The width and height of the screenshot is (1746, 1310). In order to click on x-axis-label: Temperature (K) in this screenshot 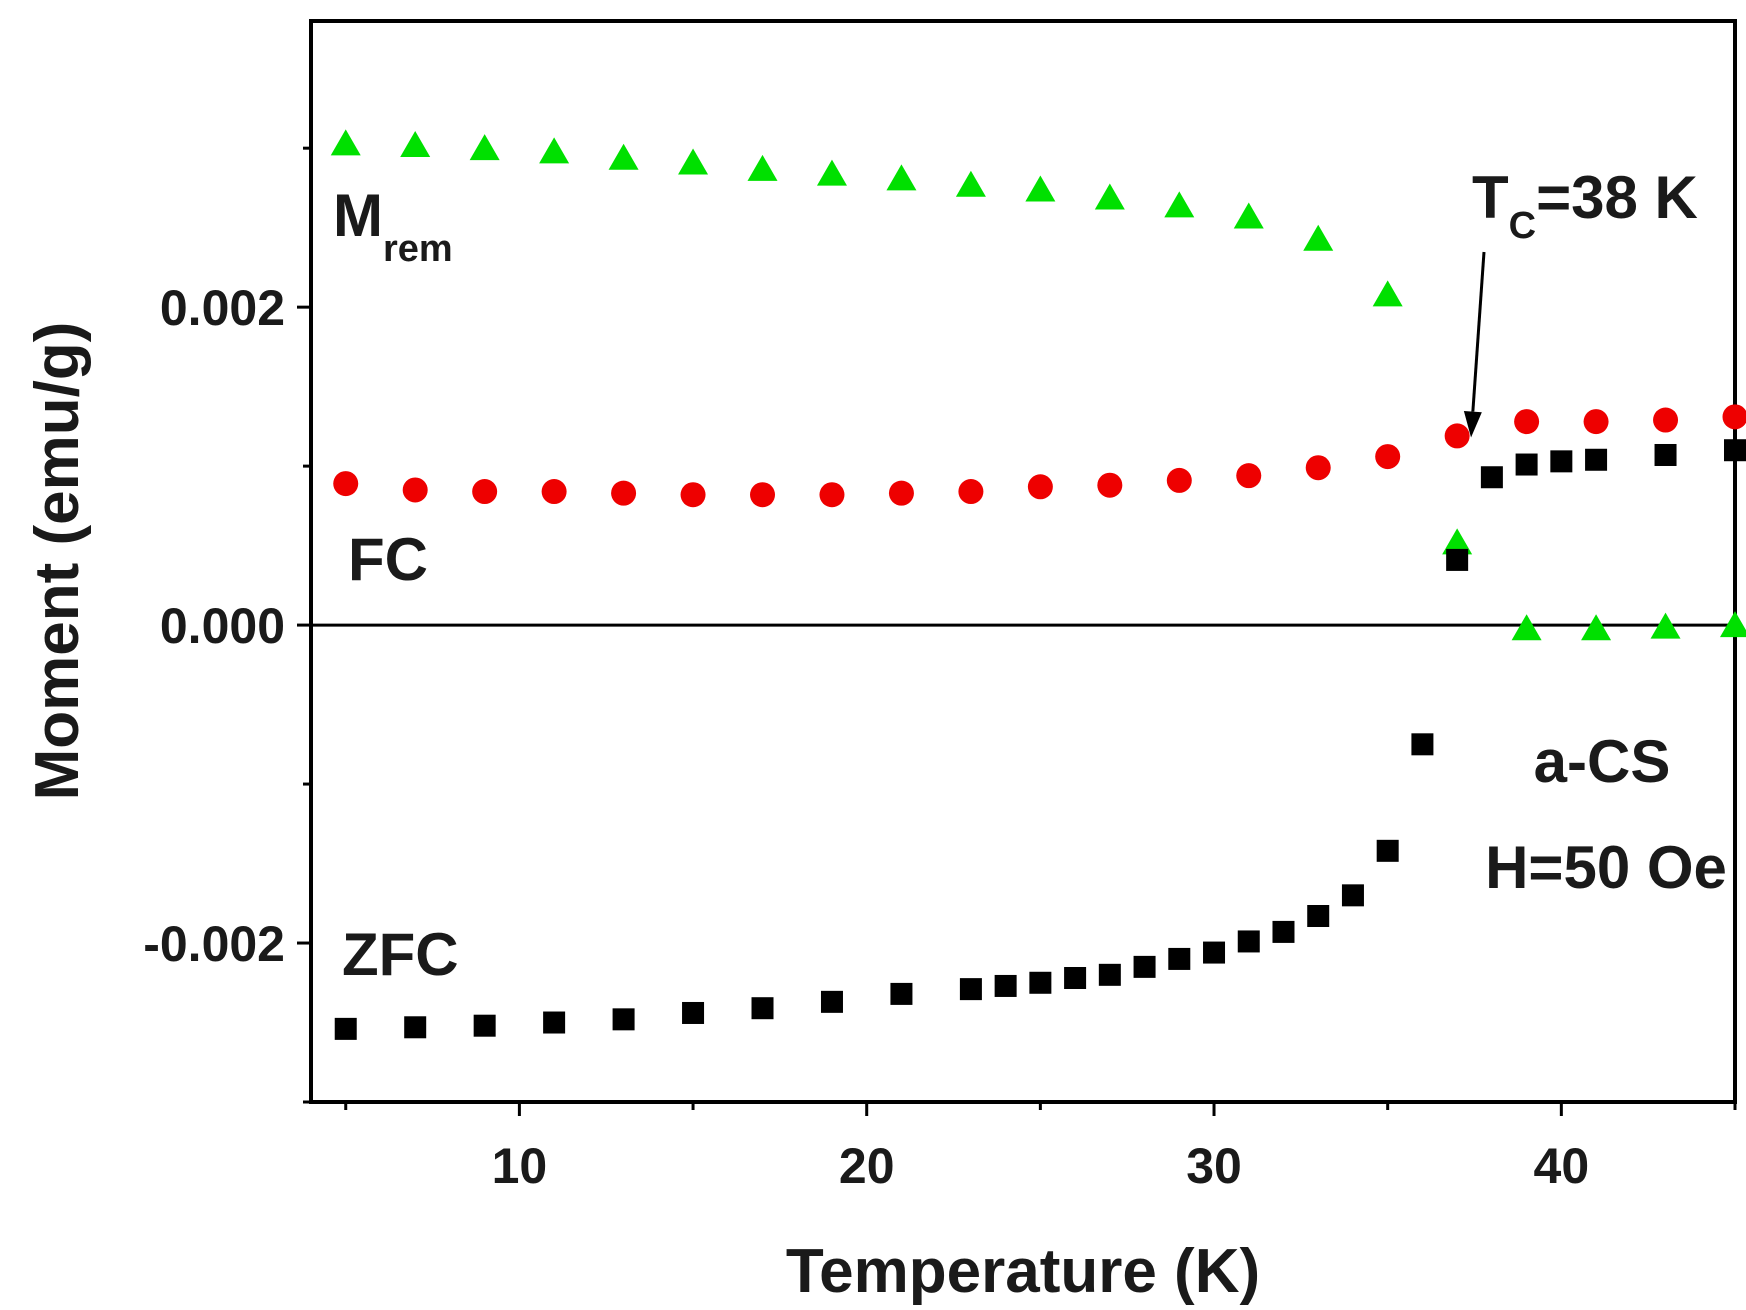, I will do `click(1023, 1271)`.